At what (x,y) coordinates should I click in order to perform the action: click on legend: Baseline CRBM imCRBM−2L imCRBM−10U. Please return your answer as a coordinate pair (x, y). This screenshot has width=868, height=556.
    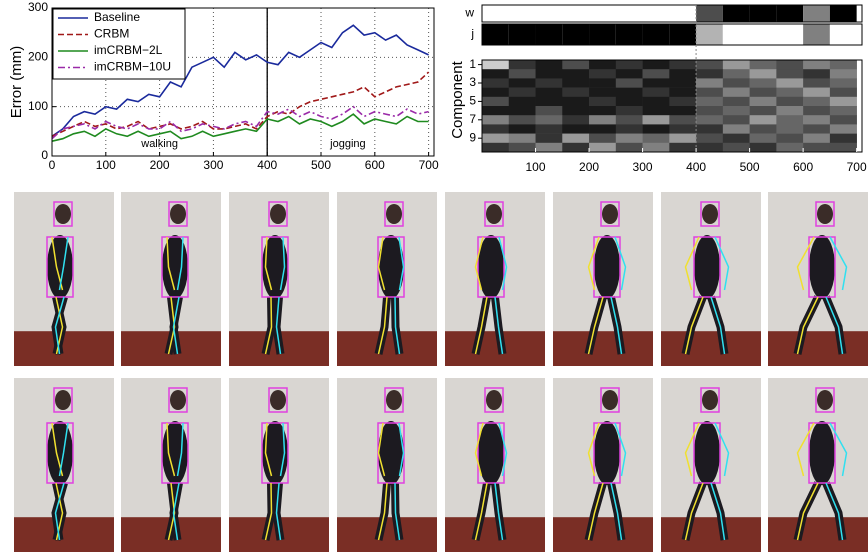
    Looking at the image, I should click on (119, 44).